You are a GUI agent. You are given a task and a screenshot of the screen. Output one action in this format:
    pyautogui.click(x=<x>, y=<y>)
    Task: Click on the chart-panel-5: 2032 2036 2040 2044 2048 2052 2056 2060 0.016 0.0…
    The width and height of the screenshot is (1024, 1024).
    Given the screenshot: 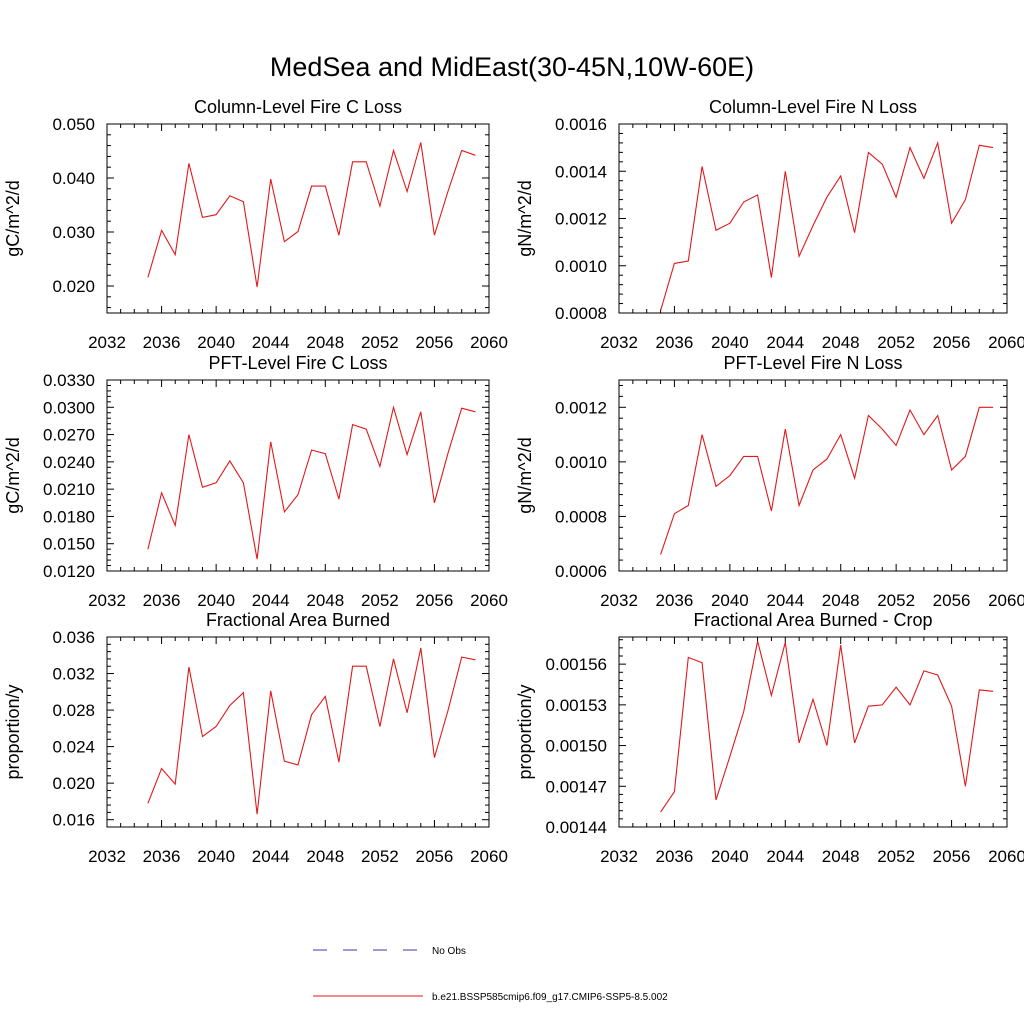 What is the action you would take?
    pyautogui.click(x=255, y=738)
    